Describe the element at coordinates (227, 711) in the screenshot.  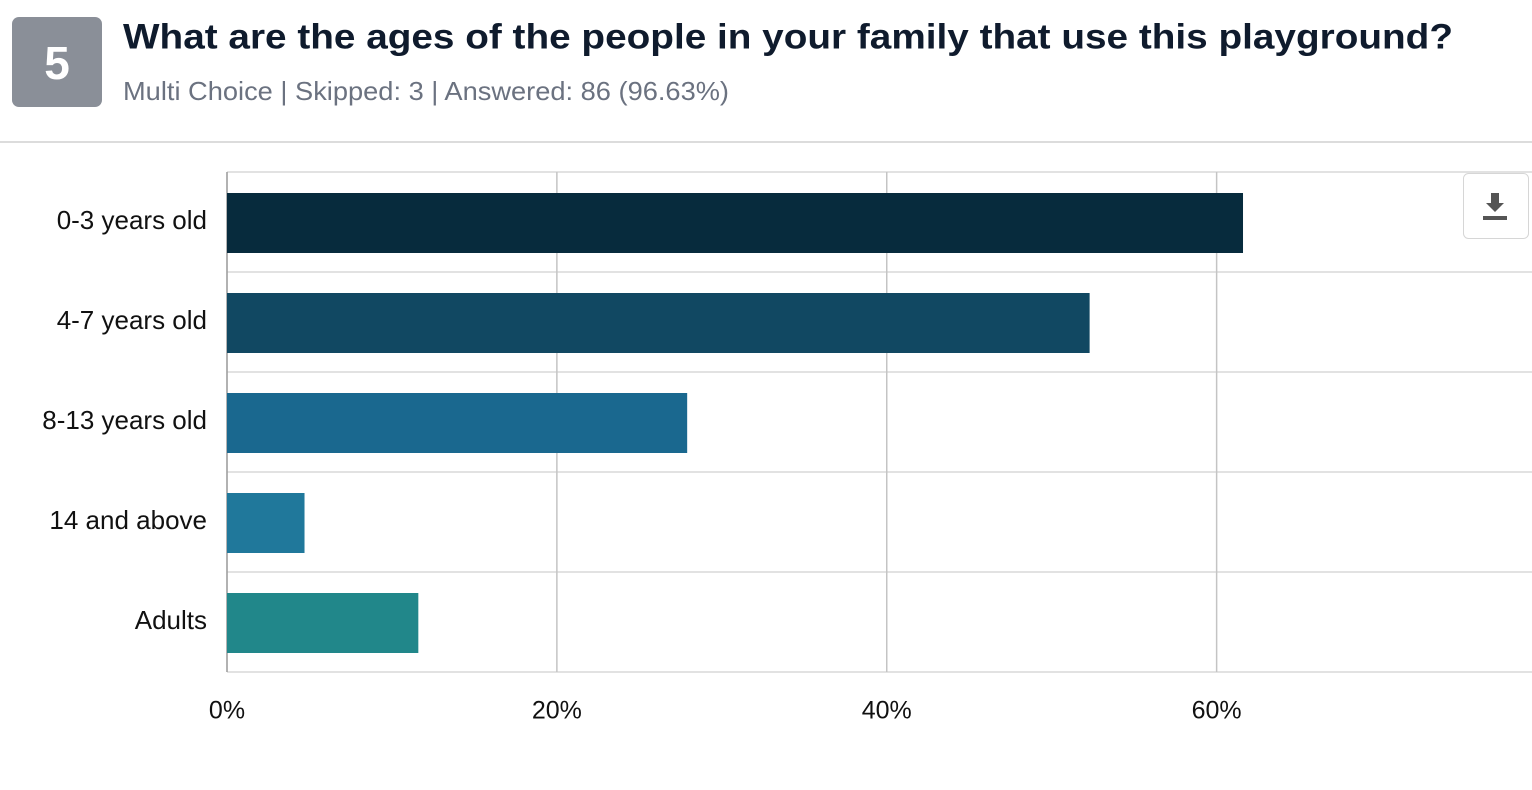
I see `x-tick-label: 0%` at that location.